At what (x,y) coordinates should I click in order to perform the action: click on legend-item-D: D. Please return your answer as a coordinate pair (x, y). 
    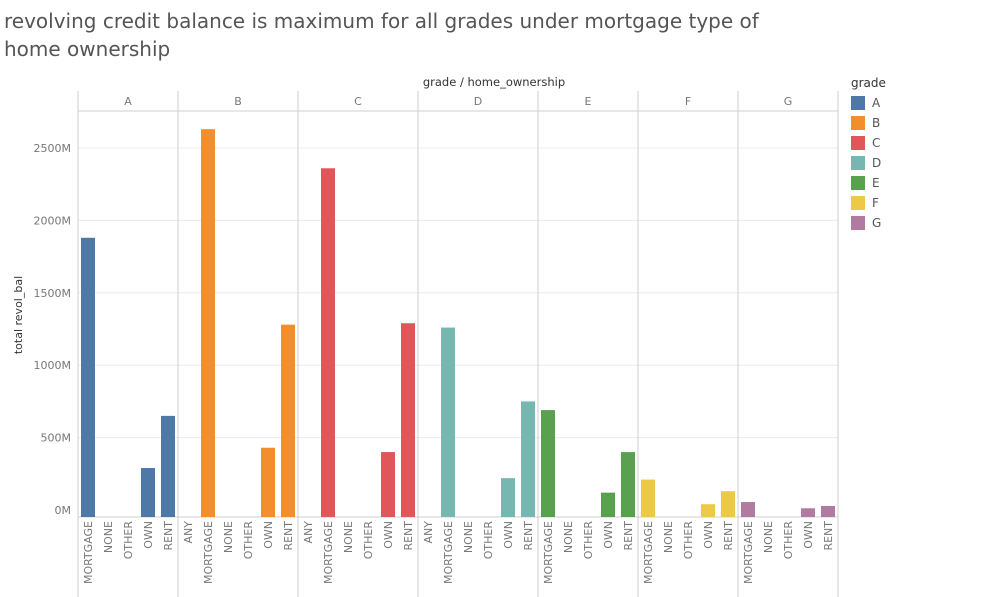
    Looking at the image, I should click on (868, 163).